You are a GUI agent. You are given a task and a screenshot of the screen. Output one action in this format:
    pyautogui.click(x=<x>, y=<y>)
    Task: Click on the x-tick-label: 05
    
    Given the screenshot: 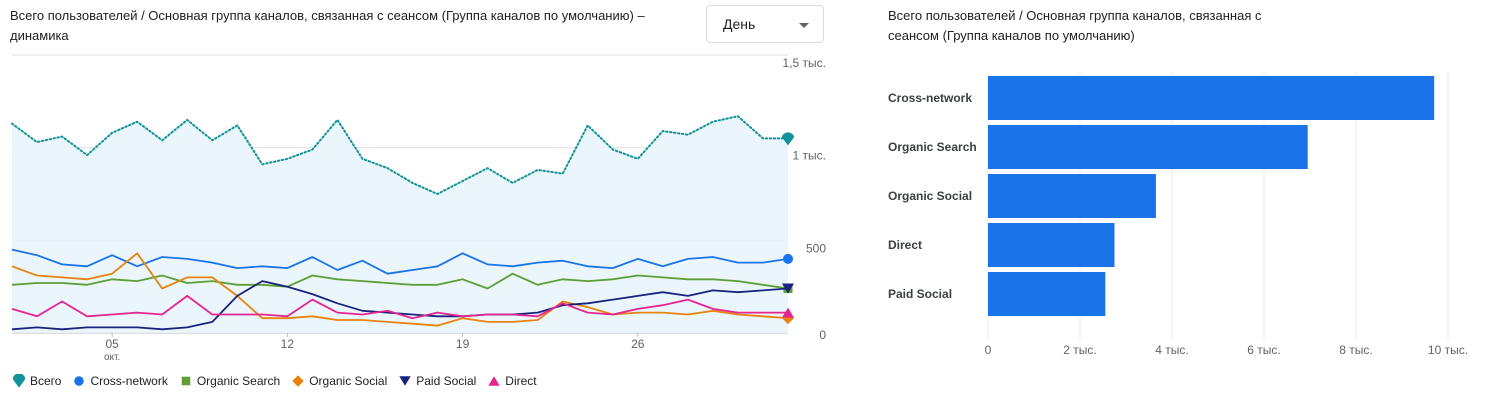 What is the action you would take?
    pyautogui.click(x=112, y=344)
    